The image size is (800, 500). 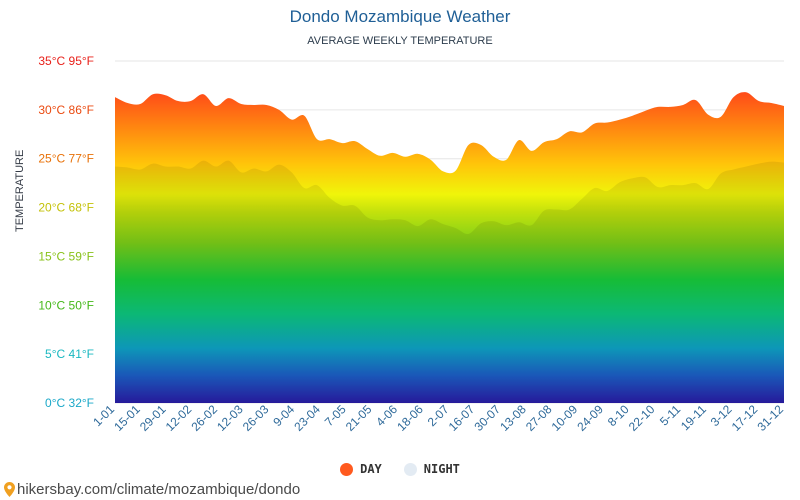 What do you see at coordinates (400, 41) in the screenshot?
I see `chart-subtitle: AVERAGE WEEKLY TEMPERATURE` at bounding box center [400, 41].